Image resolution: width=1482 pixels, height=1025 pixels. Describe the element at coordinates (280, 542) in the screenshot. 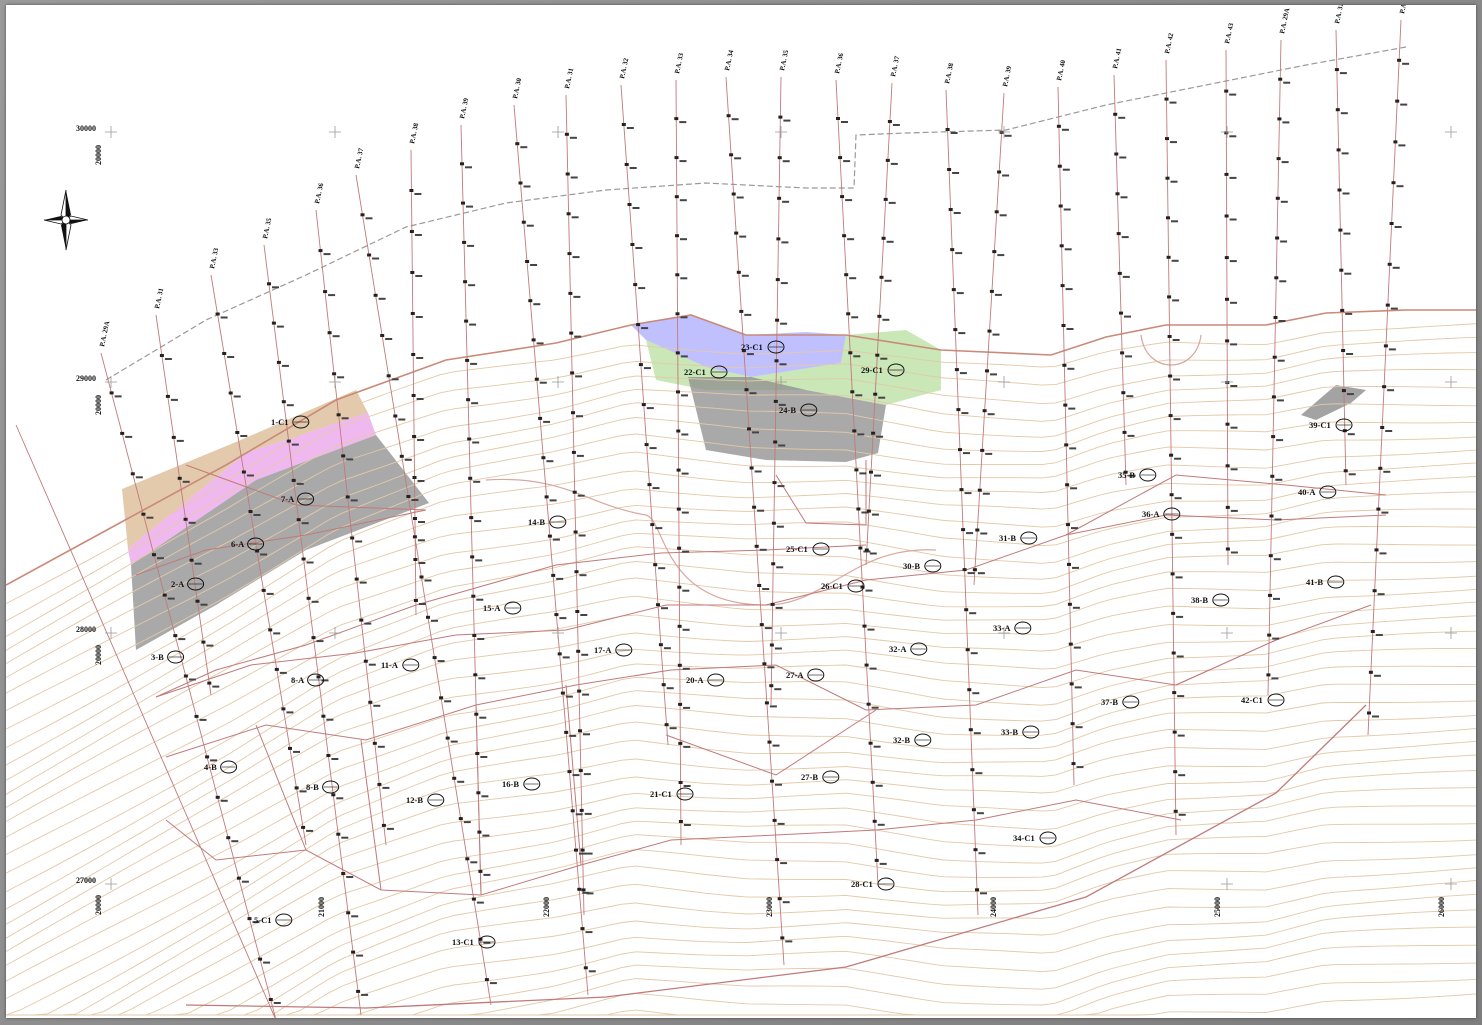

I see `gray-zone-west` at that location.